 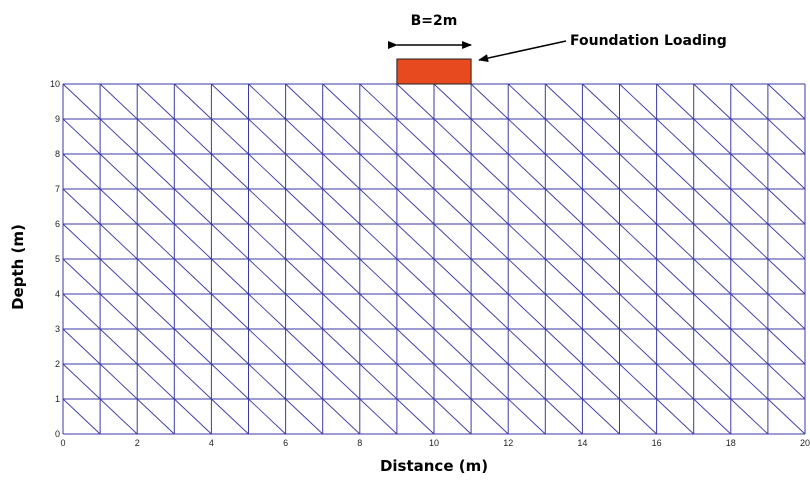 I want to click on y-tick-label: 2, so click(x=57, y=364).